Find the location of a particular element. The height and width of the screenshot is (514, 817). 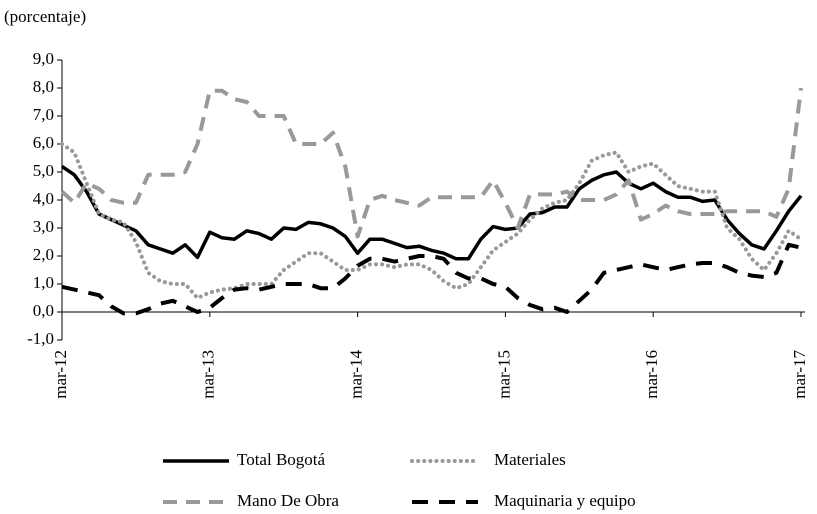

x-tick-label: mar-15 is located at coordinates (503, 374).